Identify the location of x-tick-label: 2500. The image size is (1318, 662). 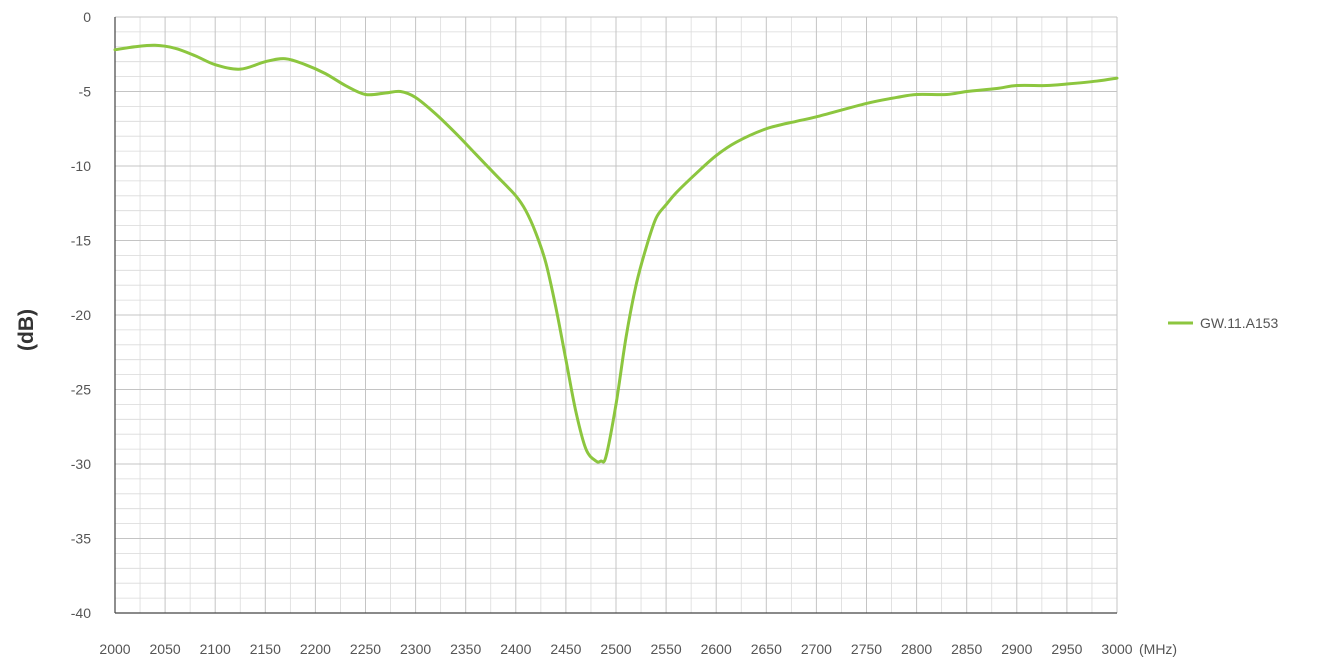
(615, 649).